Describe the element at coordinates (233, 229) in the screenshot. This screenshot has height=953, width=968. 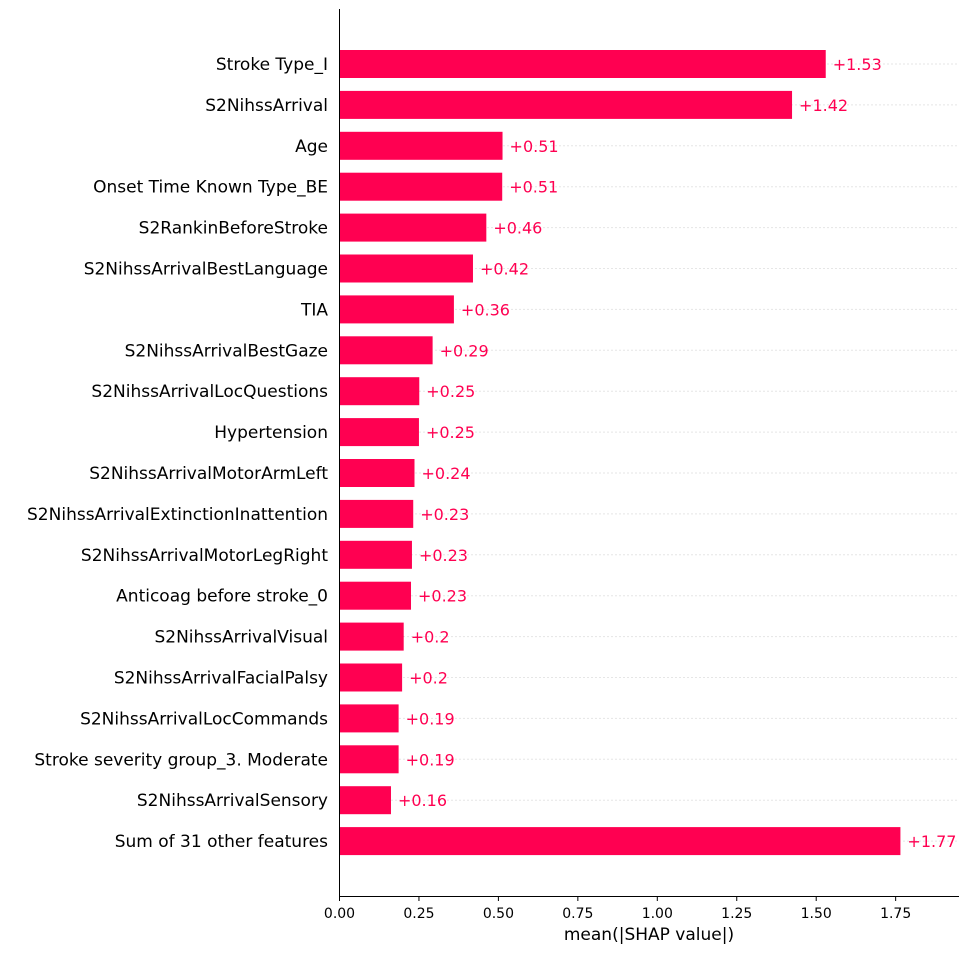
I see `feature-label: S2RankinBeforeStroke` at that location.